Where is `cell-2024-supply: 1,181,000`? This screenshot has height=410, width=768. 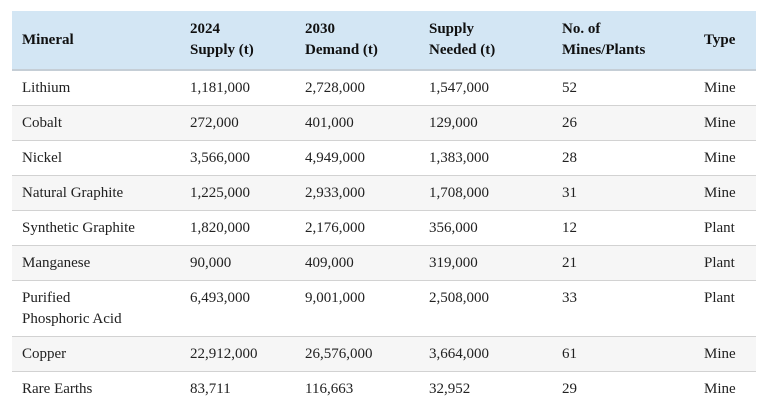
cell-2024-supply: 1,181,000 is located at coordinates (220, 88).